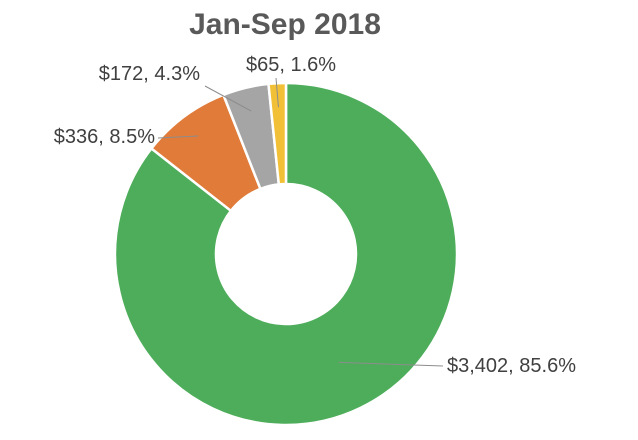 This screenshot has width=638, height=440. What do you see at coordinates (277, 133) in the screenshot?
I see `slice-fourth` at bounding box center [277, 133].